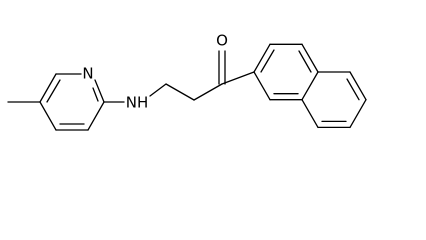 Image resolution: width=426 pixels, height=240 pixels. Describe the element at coordinates (137, 103) in the screenshot. I see `atom-label: NH` at that location.